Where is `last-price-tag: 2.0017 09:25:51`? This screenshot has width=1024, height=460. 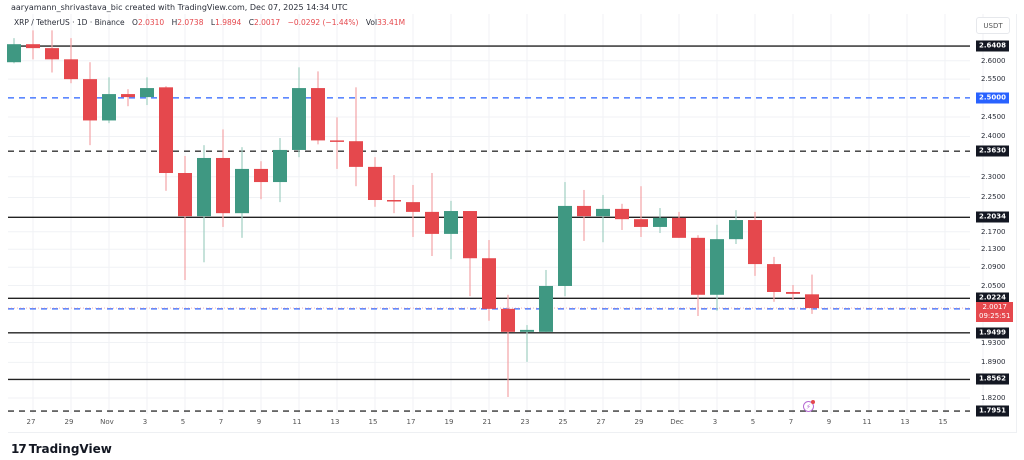 last-price-tag: 2.0017 09:25:51 is located at coordinates (995, 312).